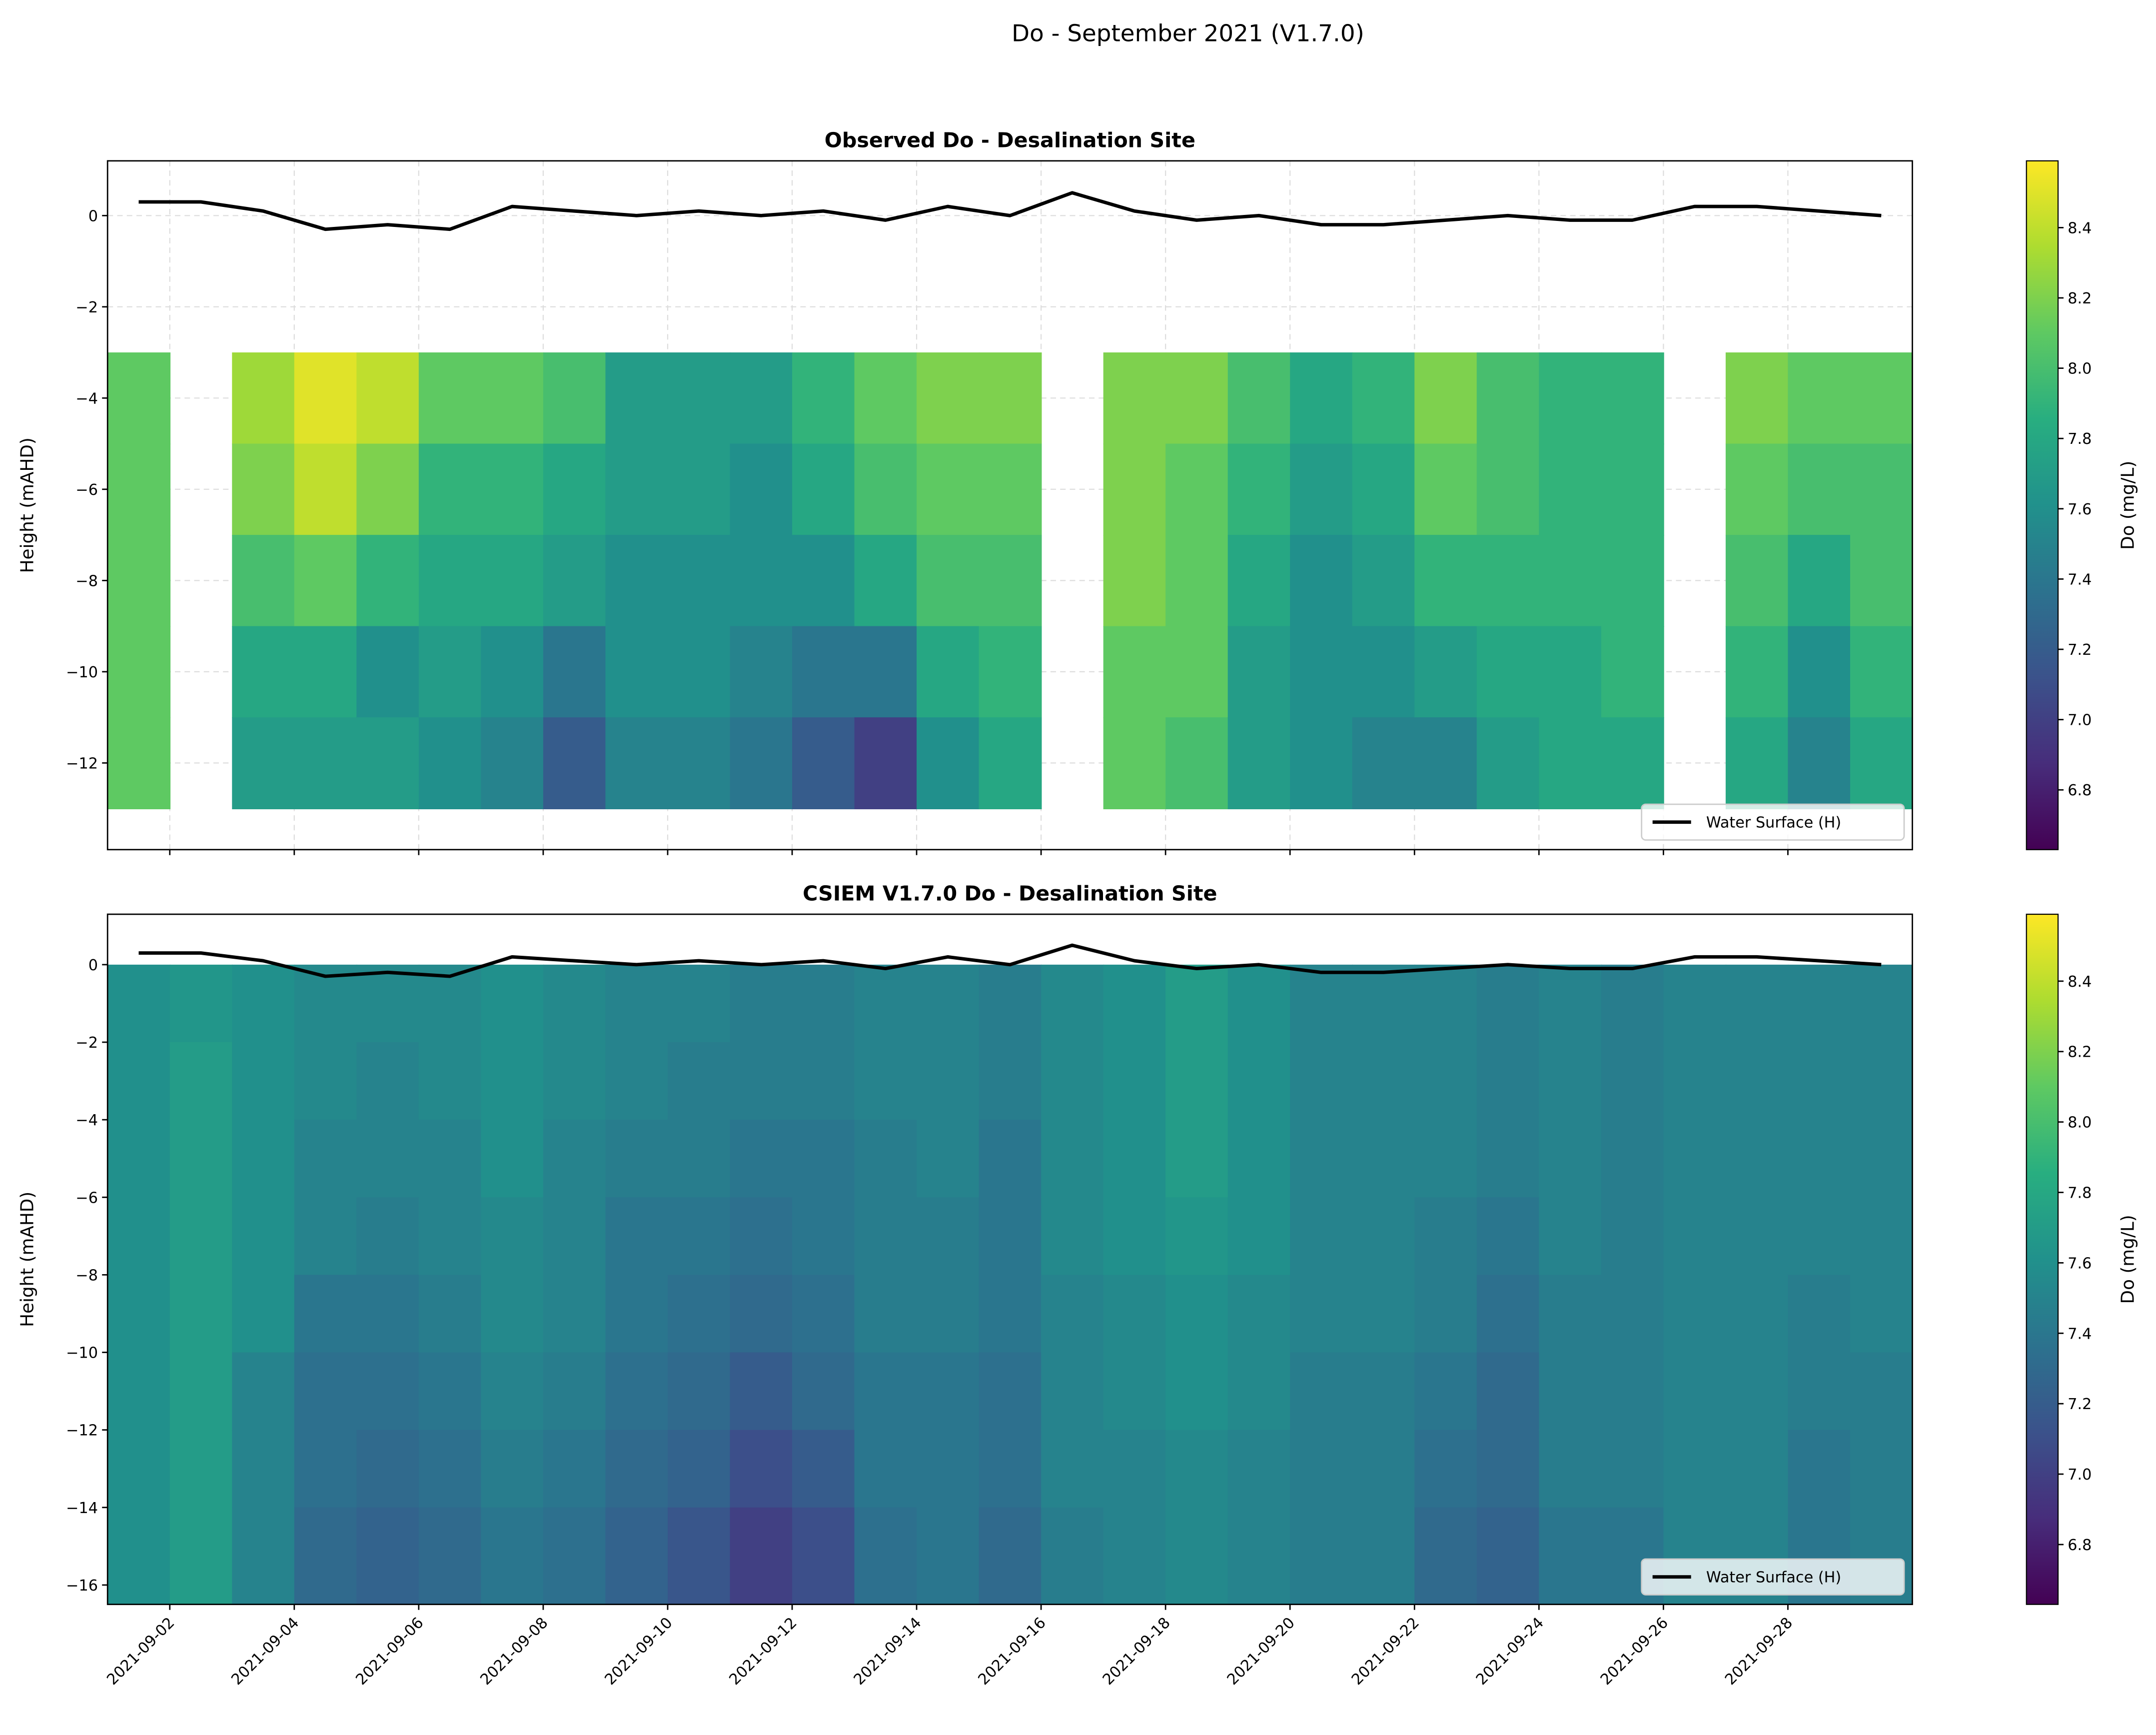 Image resolution: width=2156 pixels, height=1735 pixels. Describe the element at coordinates (2080, 1475) in the screenshot. I see `colorbar-tick-label: 7.0` at that location.